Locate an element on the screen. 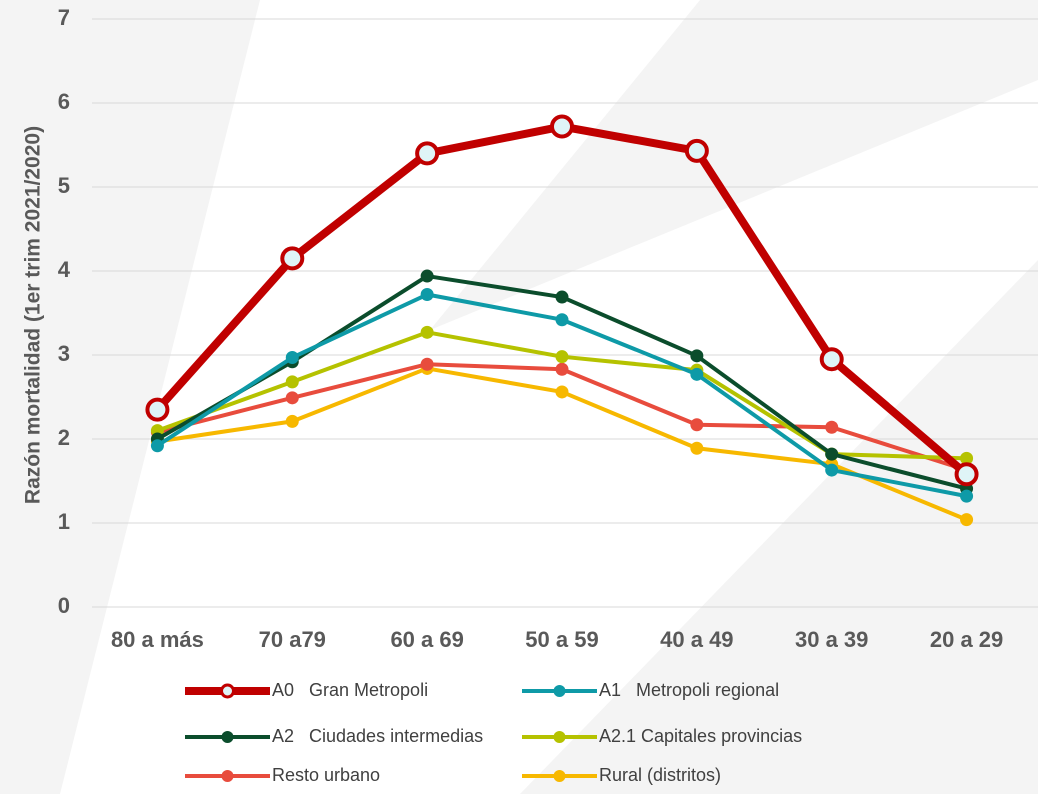 The width and height of the screenshot is (1038, 794). y-tick-label: 5 is located at coordinates (64, 185).